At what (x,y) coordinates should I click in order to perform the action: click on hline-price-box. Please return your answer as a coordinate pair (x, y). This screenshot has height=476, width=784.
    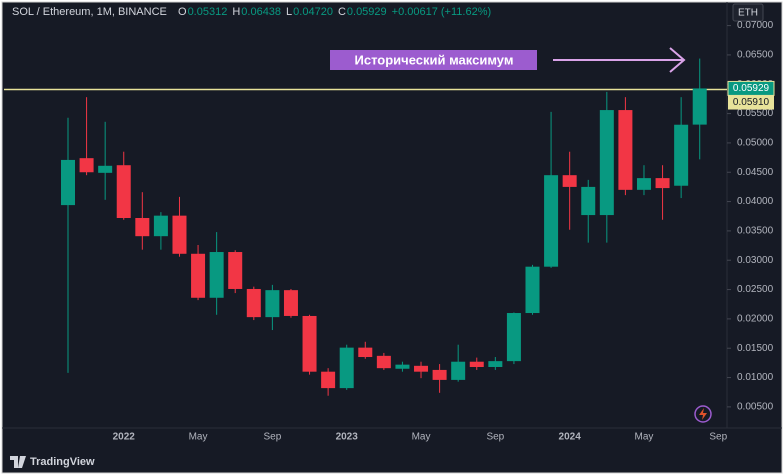
    Looking at the image, I should click on (751, 102).